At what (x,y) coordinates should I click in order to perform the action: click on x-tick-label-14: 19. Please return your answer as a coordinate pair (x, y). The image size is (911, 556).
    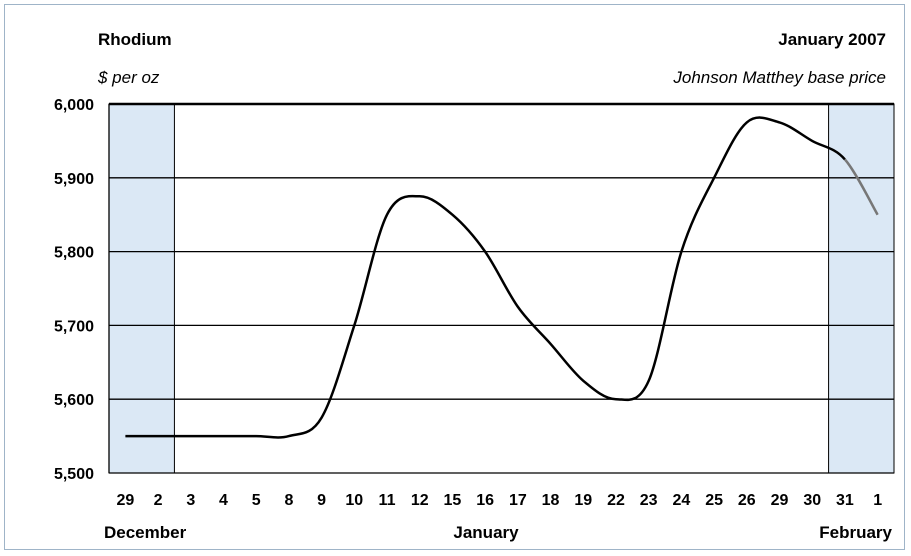
    Looking at the image, I should click on (583, 500).